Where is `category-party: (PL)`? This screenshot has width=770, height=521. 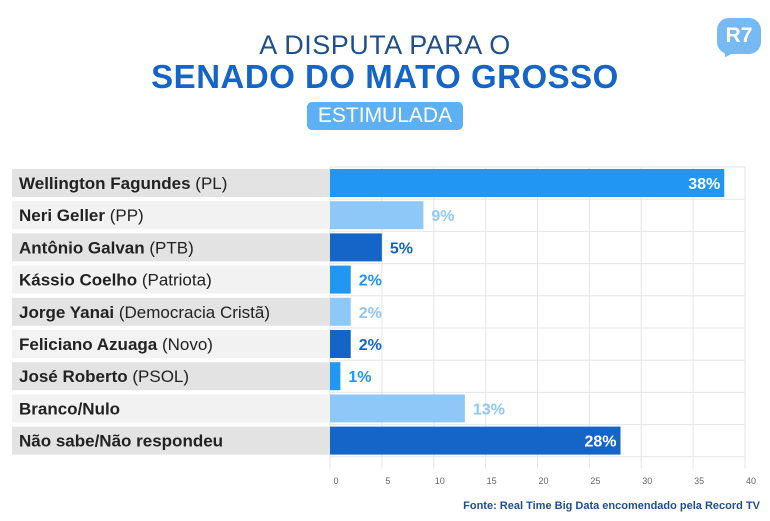 category-party: (PL) is located at coordinates (209, 183).